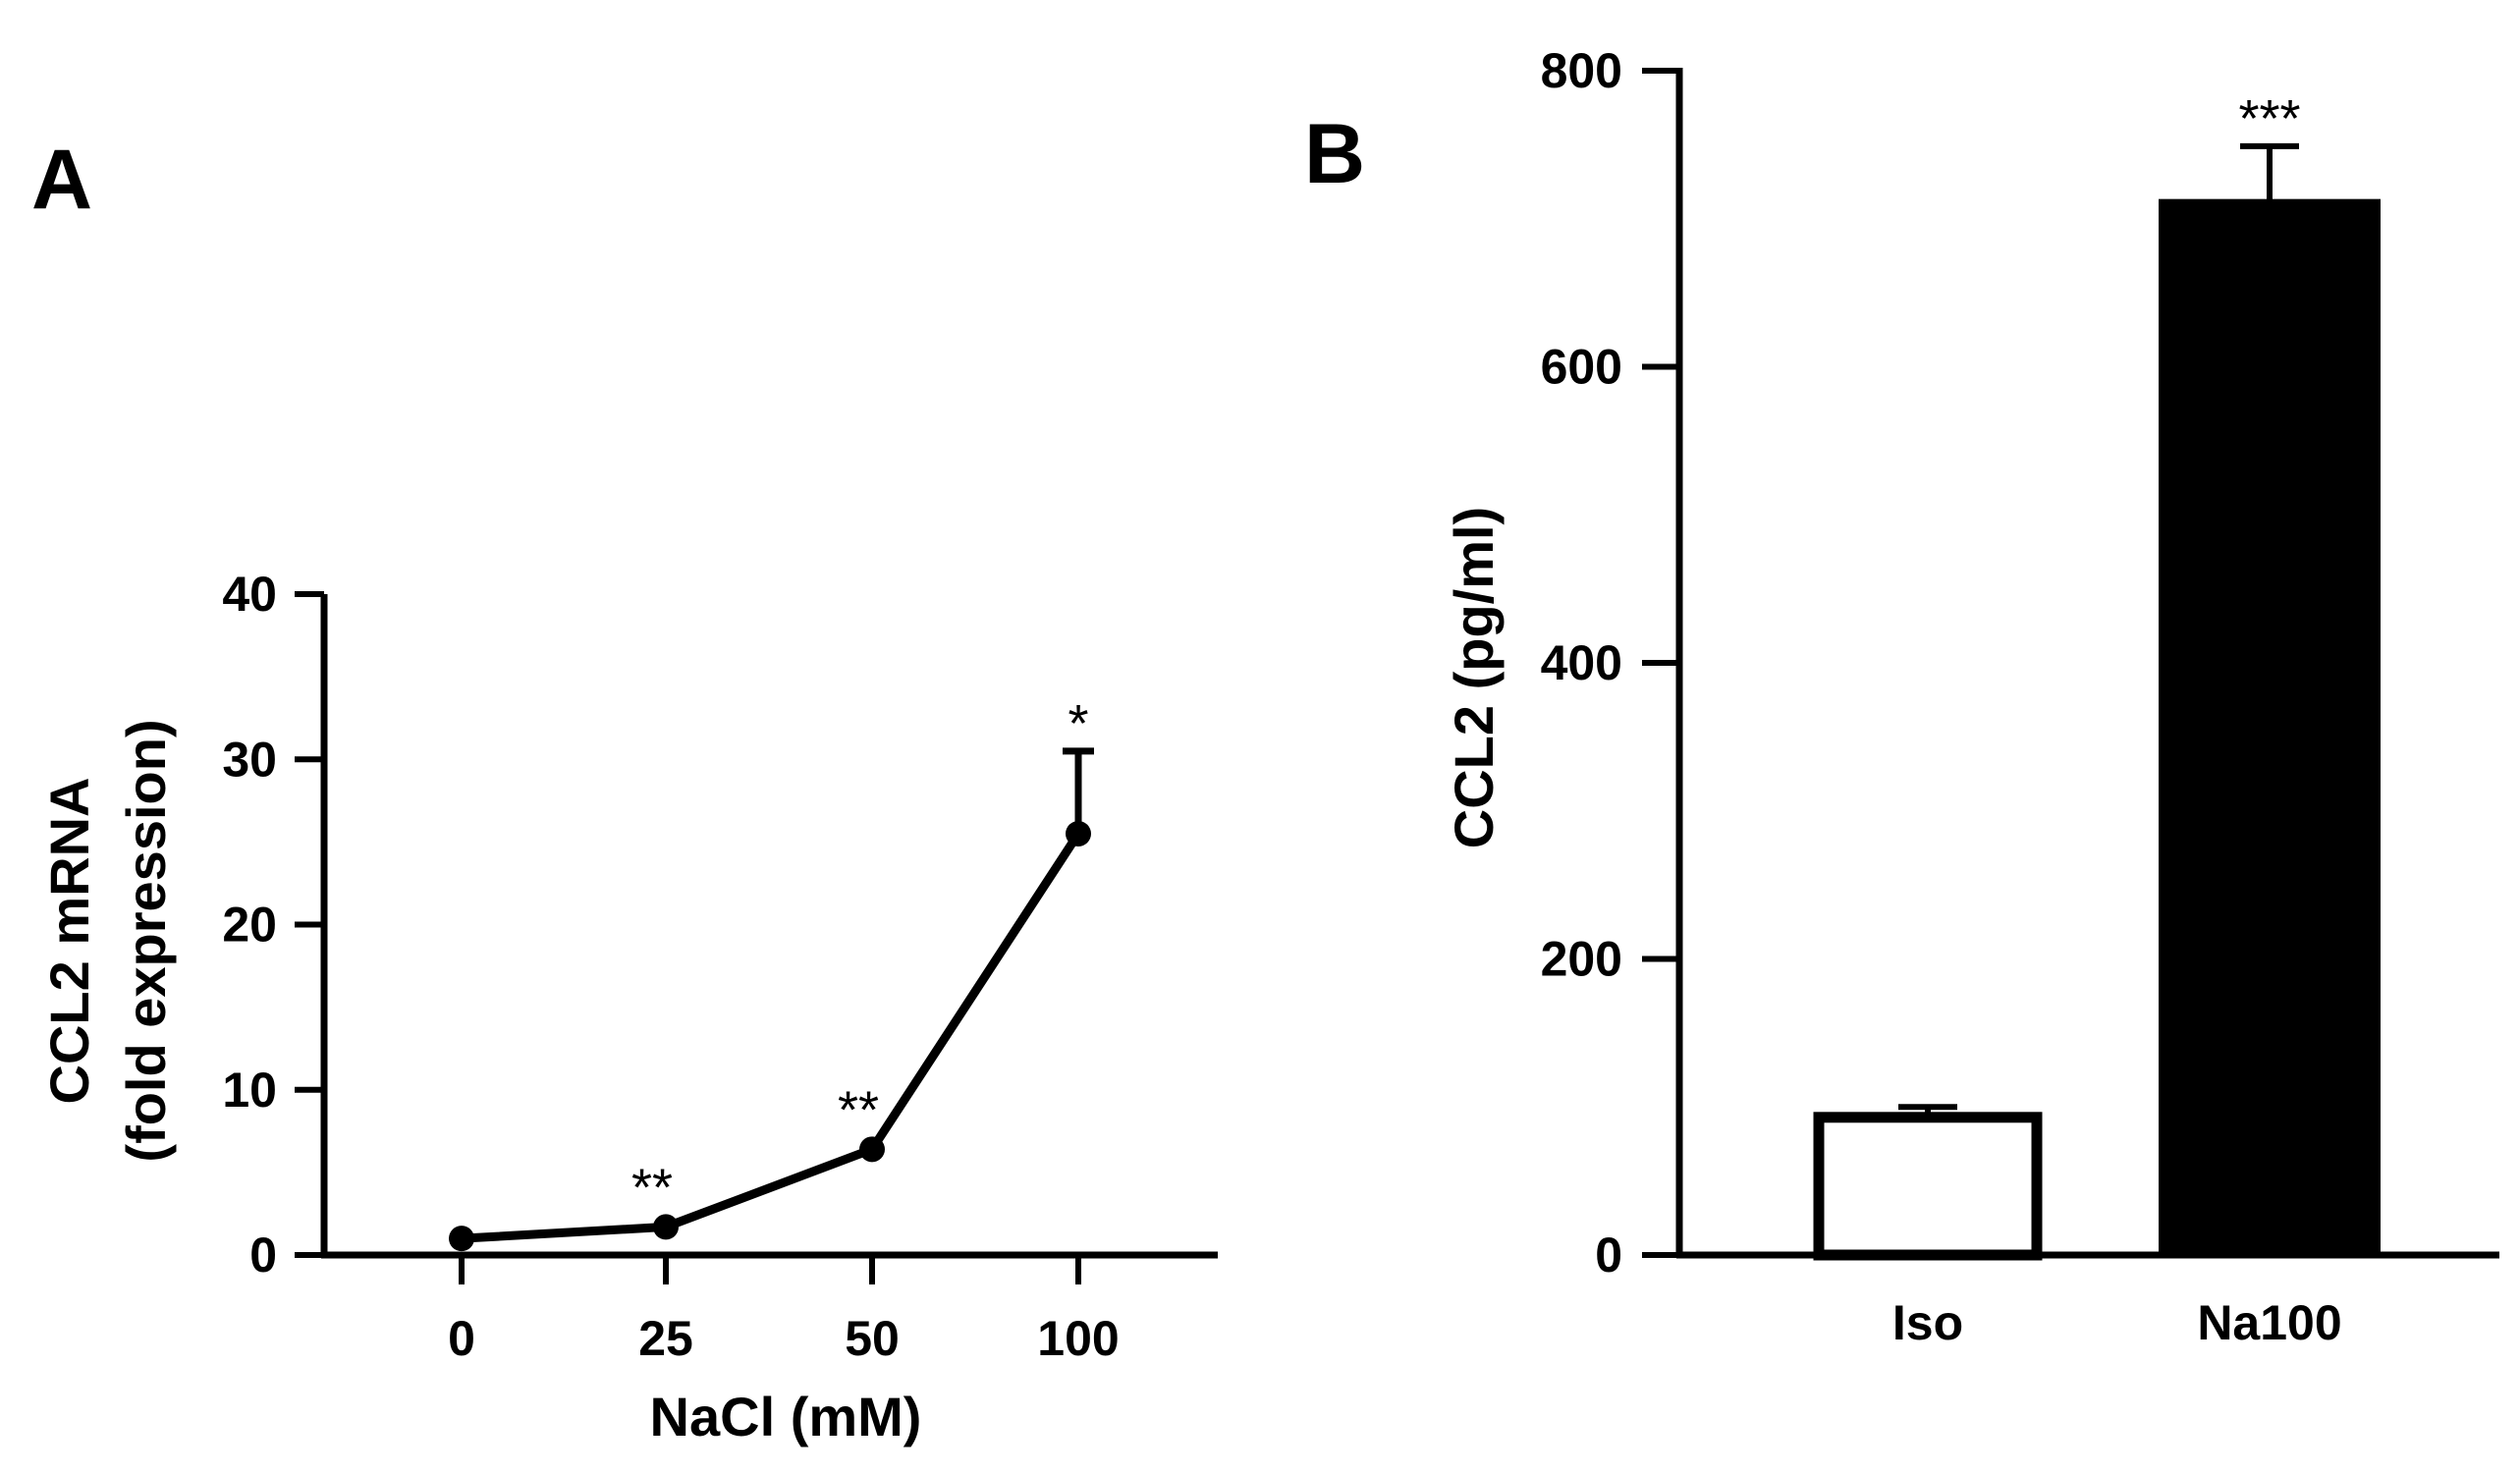 Image resolution: width=2520 pixels, height=1474 pixels. What do you see at coordinates (61, 180) in the screenshot?
I see `panel-a-letter: A` at bounding box center [61, 180].